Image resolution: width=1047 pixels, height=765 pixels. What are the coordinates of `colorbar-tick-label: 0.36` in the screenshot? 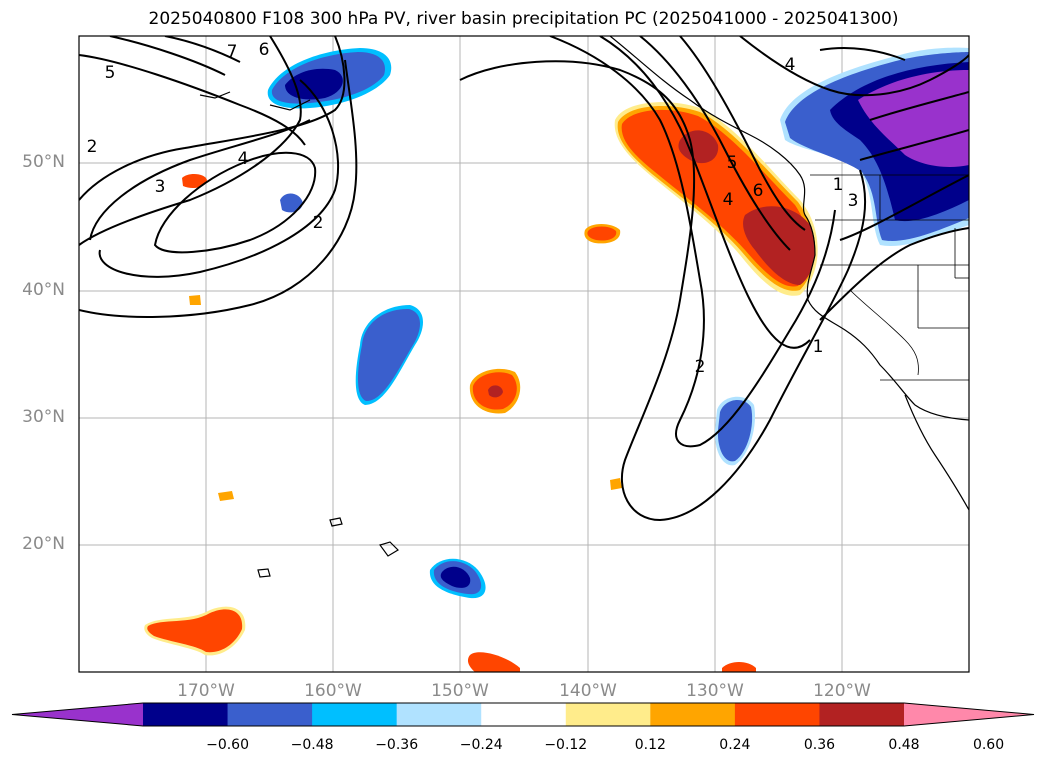 It's located at (819, 745).